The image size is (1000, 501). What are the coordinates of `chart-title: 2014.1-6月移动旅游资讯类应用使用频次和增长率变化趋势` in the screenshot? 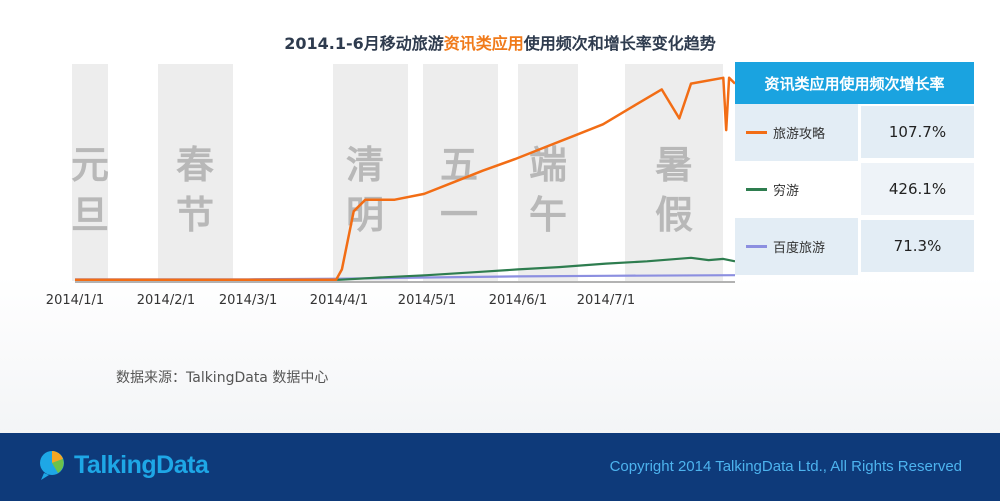 It's located at (500, 42).